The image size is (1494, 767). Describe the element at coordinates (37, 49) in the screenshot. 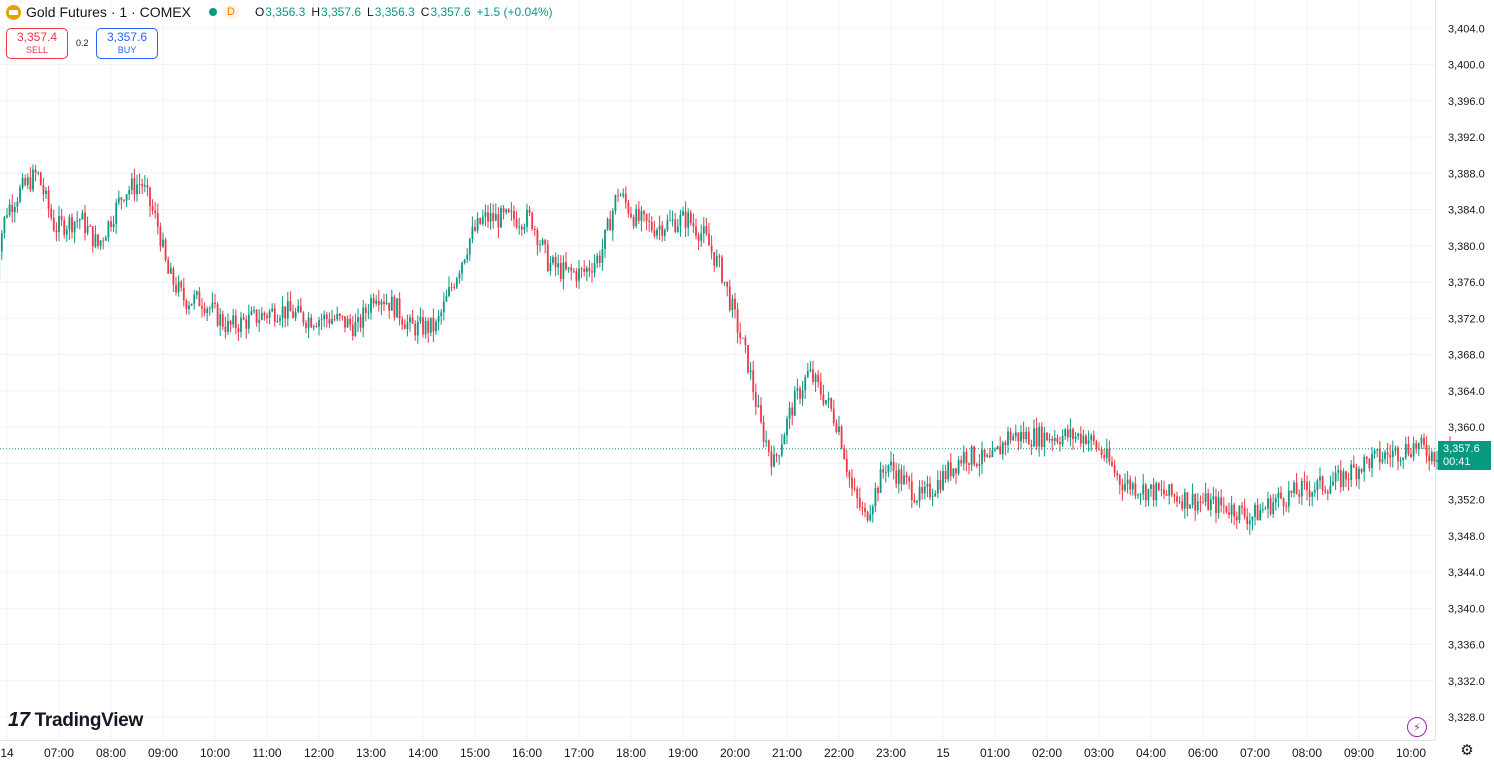

I see `sell-label: SELL` at that location.